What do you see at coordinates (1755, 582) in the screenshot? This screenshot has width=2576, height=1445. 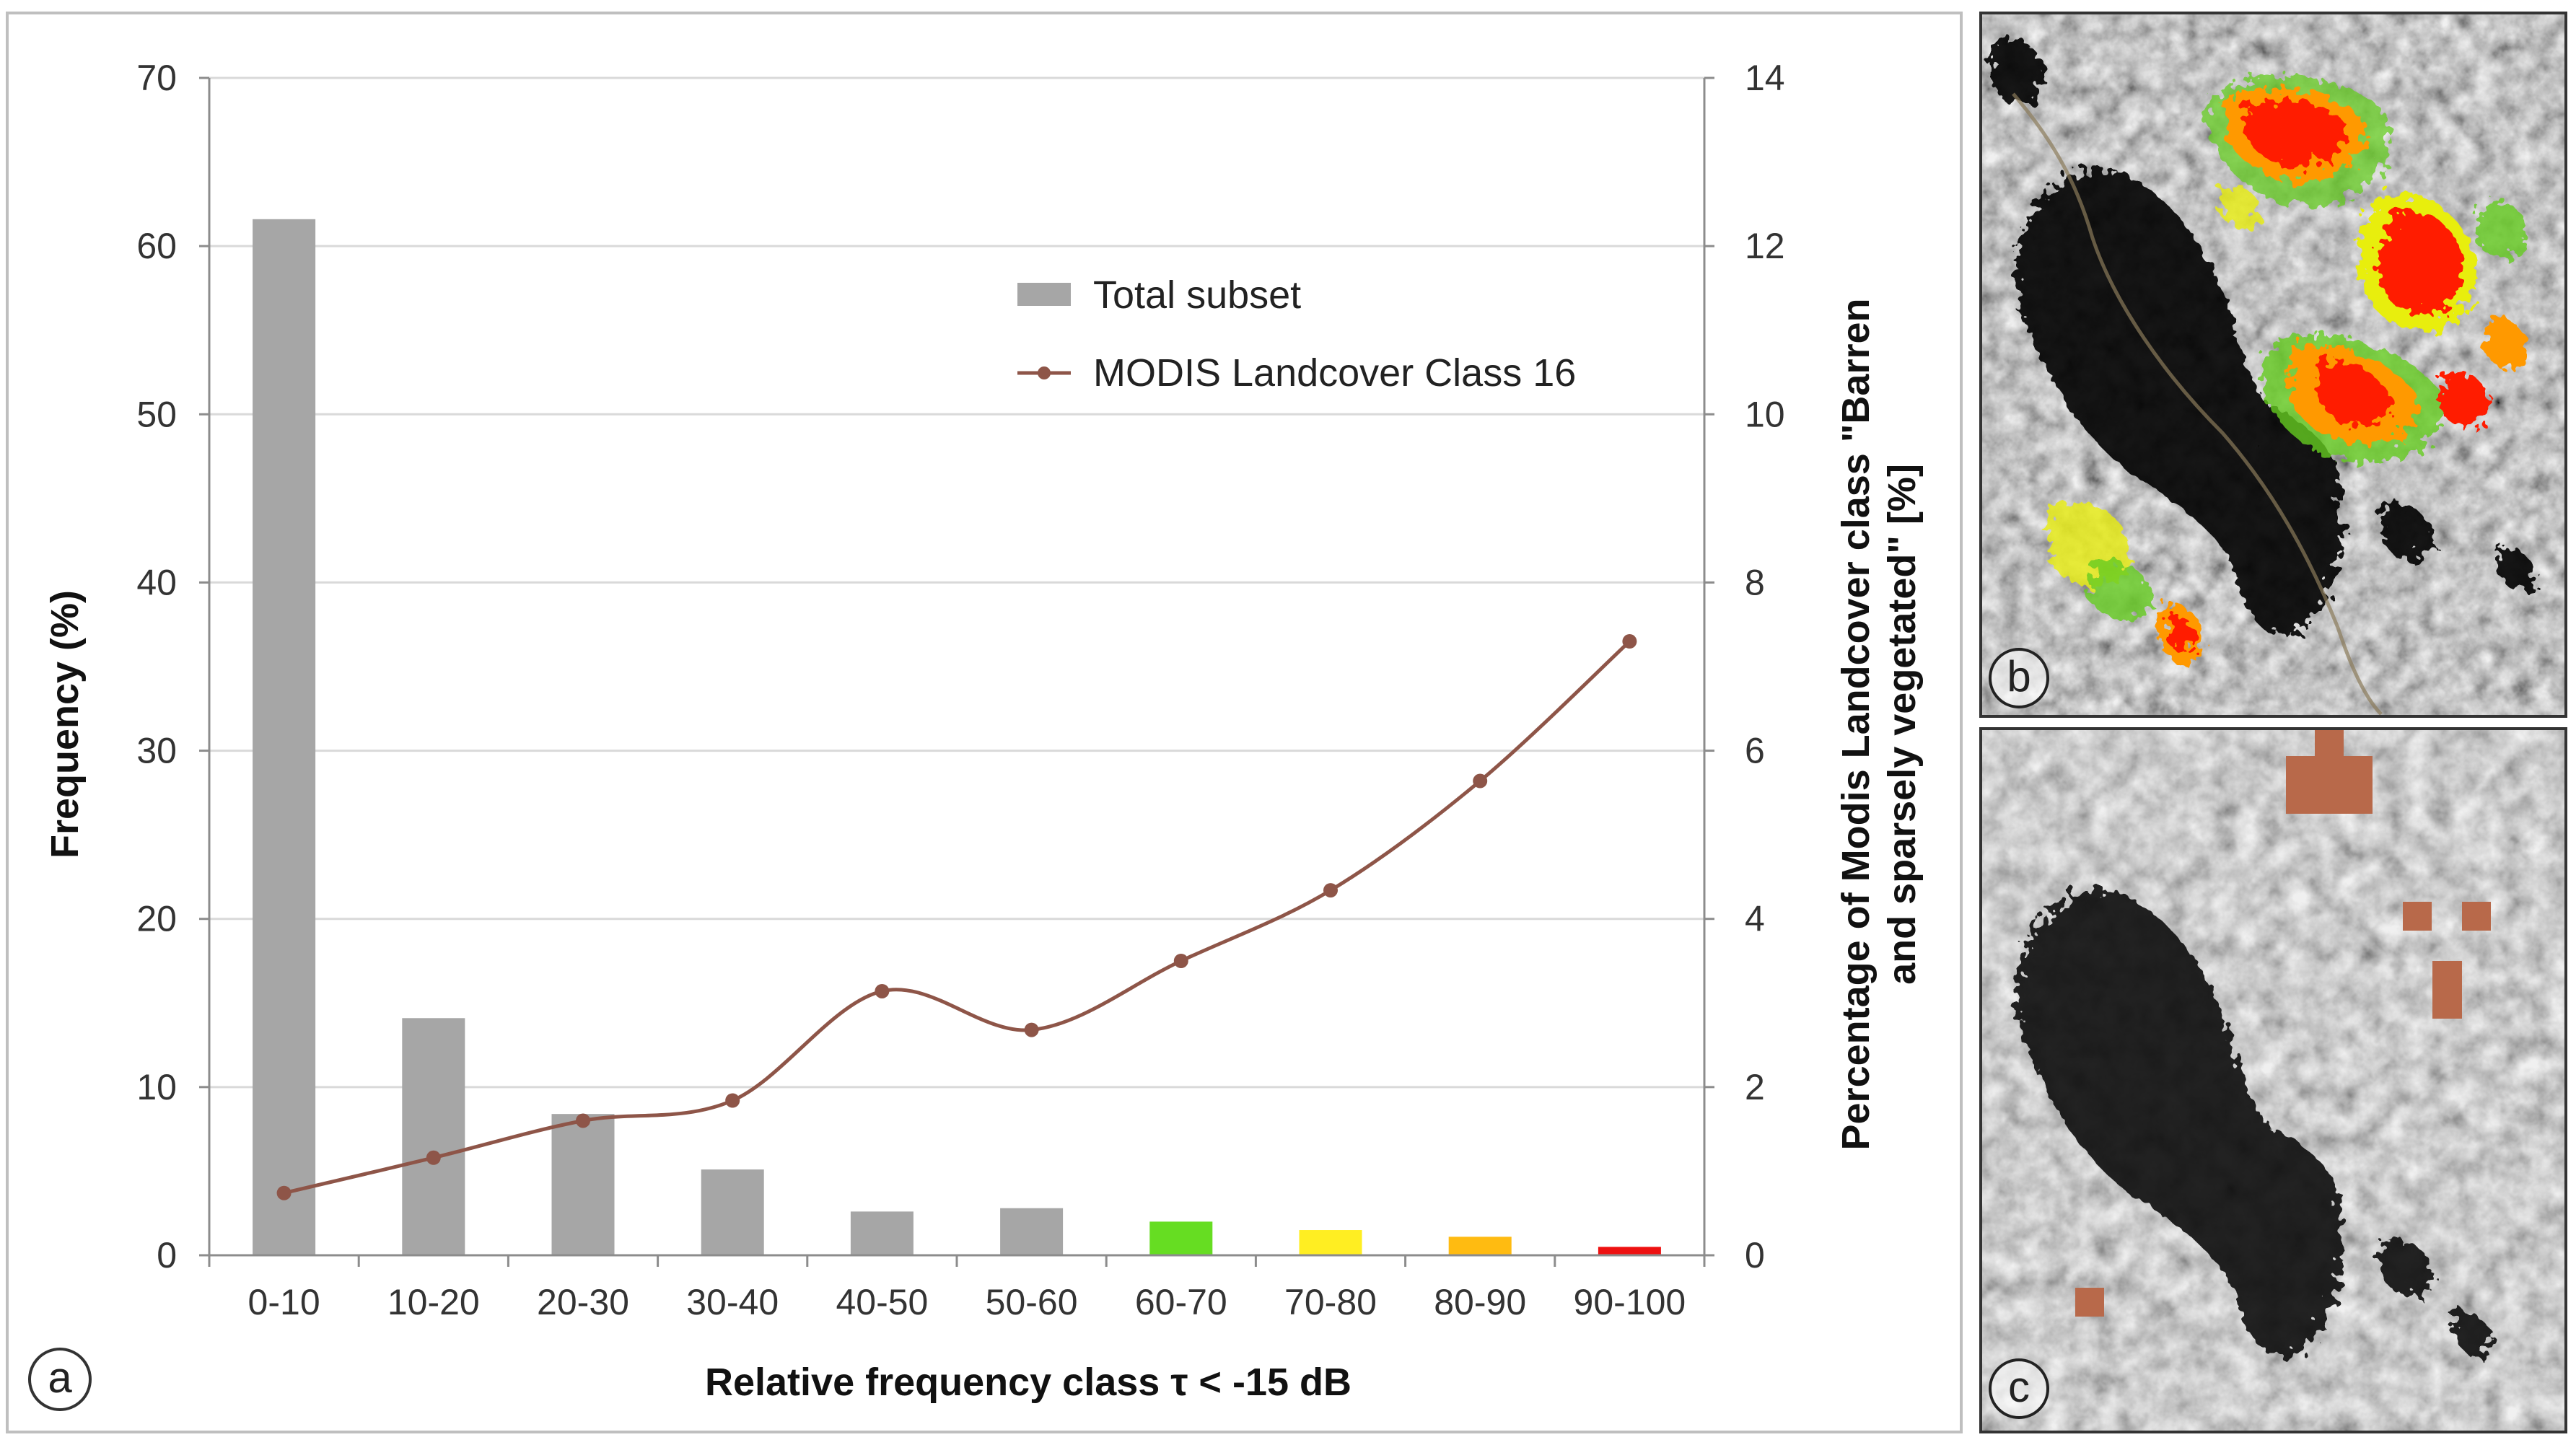 I see `y2-tick-label: 8` at bounding box center [1755, 582].